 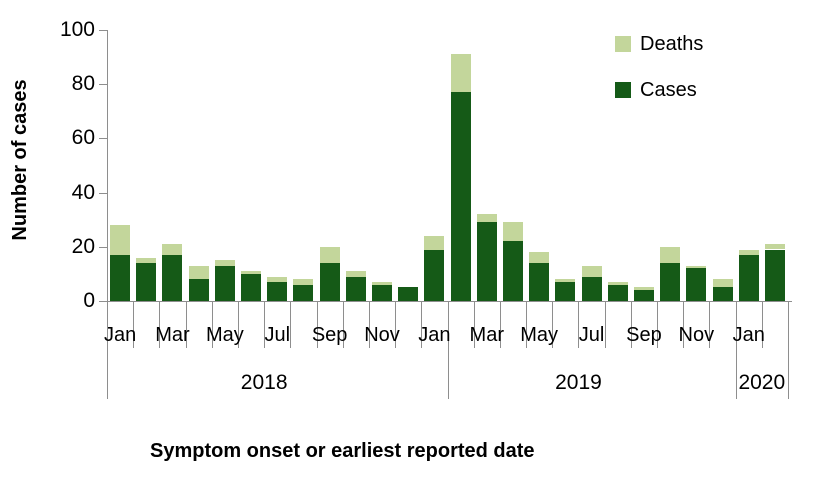 I want to click on bar-deaths-jul-2018, so click(x=277, y=279).